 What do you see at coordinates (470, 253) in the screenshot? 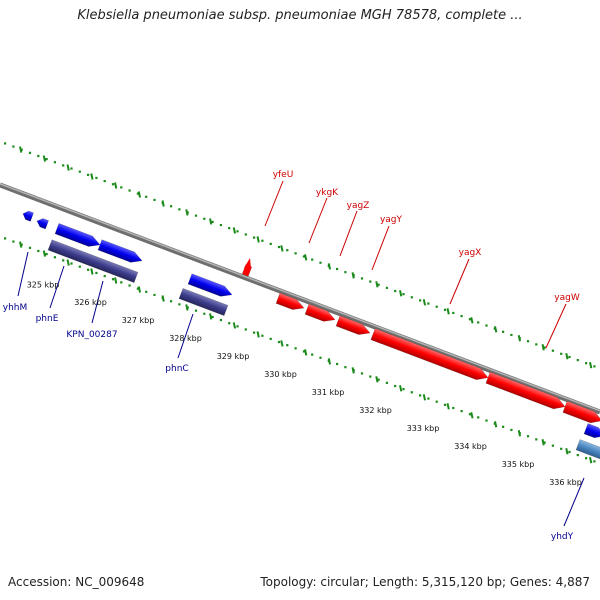
I see `gene-label-yagX: yagX` at bounding box center [470, 253].